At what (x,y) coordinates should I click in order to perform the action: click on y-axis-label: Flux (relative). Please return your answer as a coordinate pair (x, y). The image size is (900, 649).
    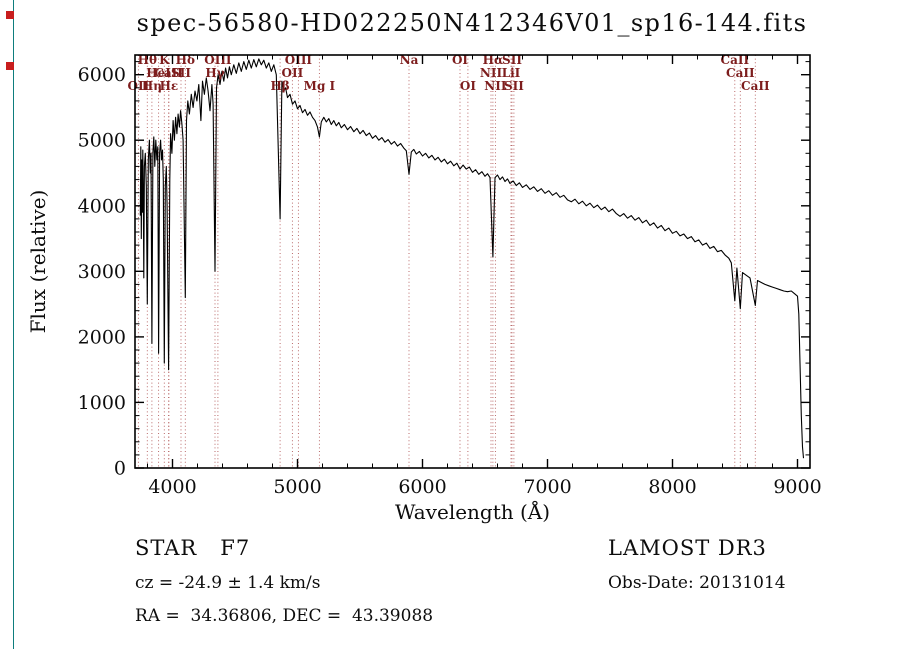
    Looking at the image, I should click on (38, 262).